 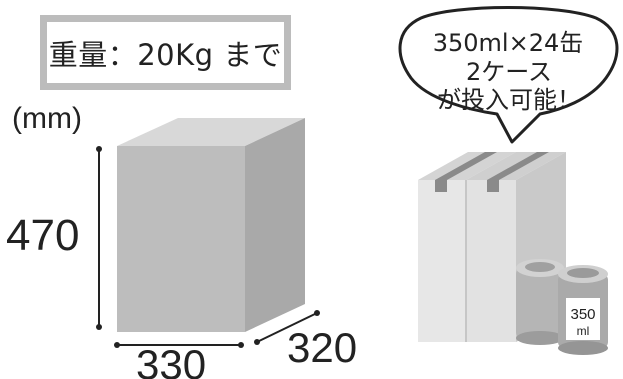 I want to click on box-side-face, so click(x=275, y=225).